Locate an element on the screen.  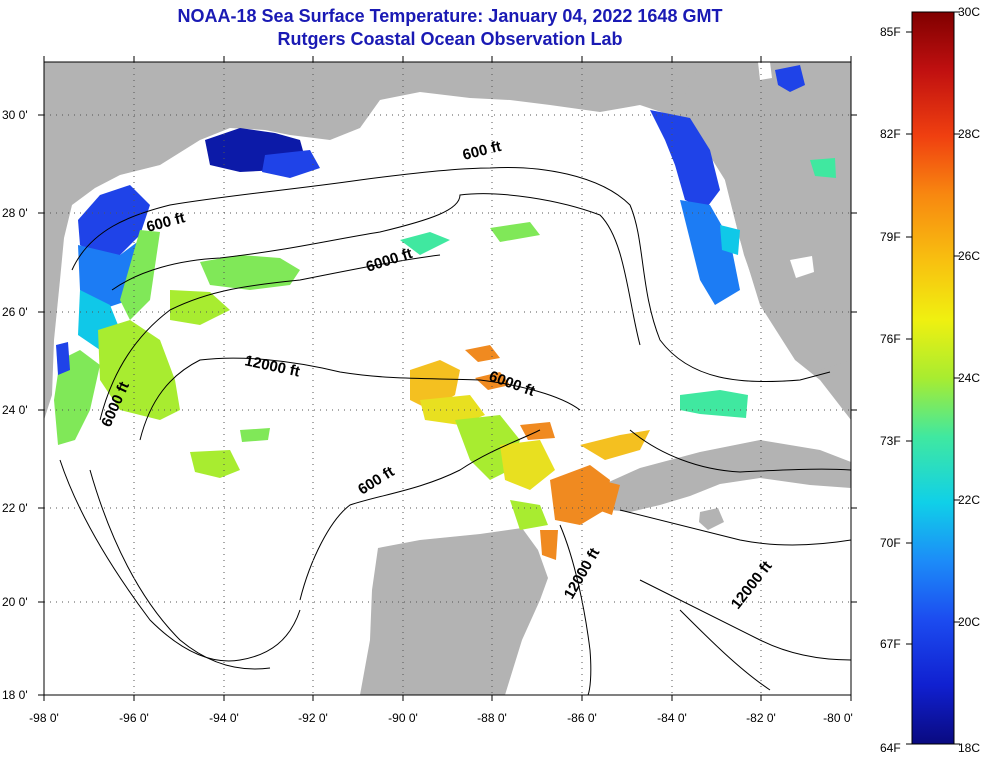
colorbar-label-c: 28C is located at coordinates (969, 134).